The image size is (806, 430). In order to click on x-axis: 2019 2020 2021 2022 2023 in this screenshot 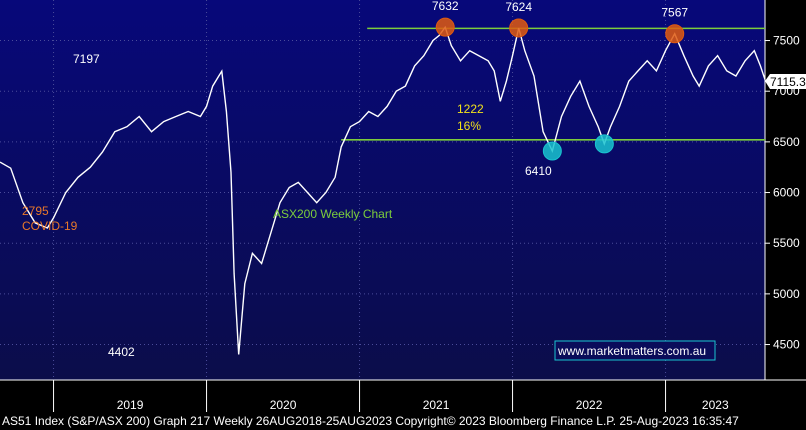, I will do `click(403, 395)`.